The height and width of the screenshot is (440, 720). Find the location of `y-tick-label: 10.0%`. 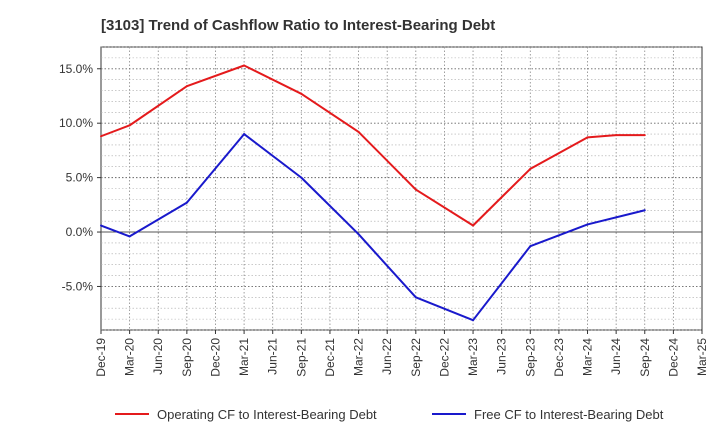

y-tick-label: 10.0% is located at coordinates (76, 123).